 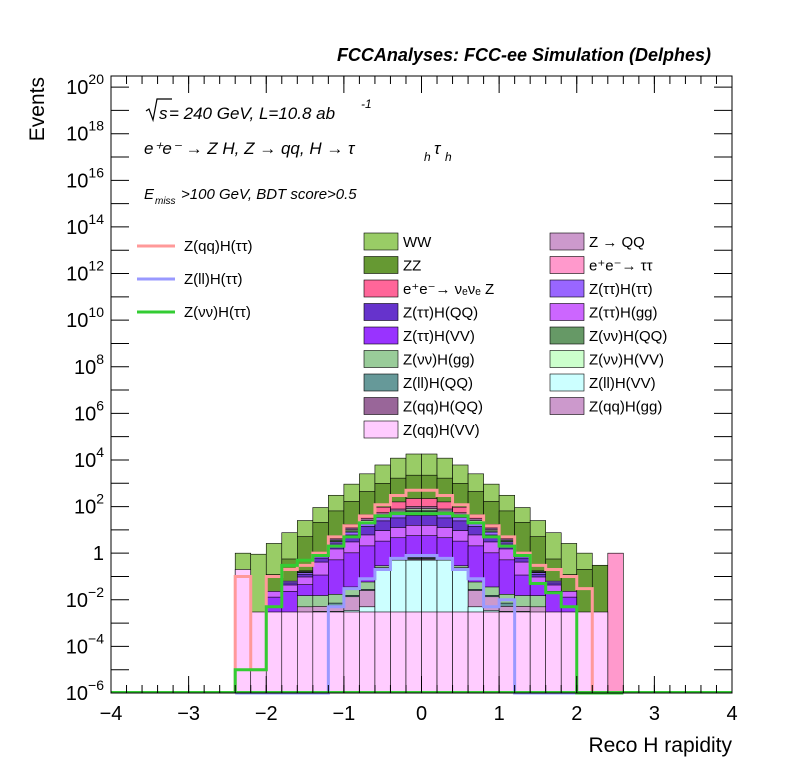 I want to click on annotation-cuts: E miss >100 GeV, BDT score>0.5, so click(x=250, y=196).